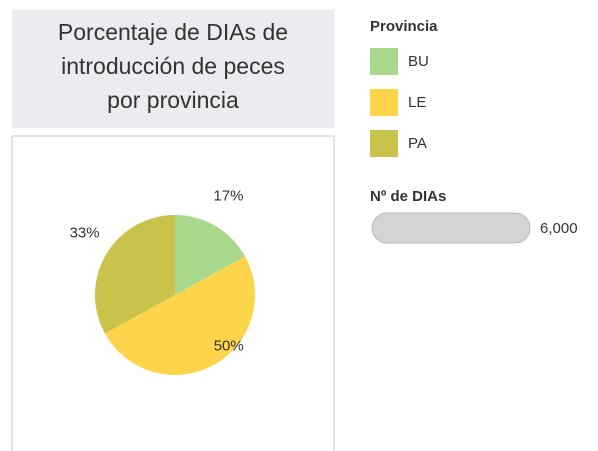 Image resolution: width=598 pixels, height=451 pixels. I want to click on legend-label: BU, so click(418, 61).